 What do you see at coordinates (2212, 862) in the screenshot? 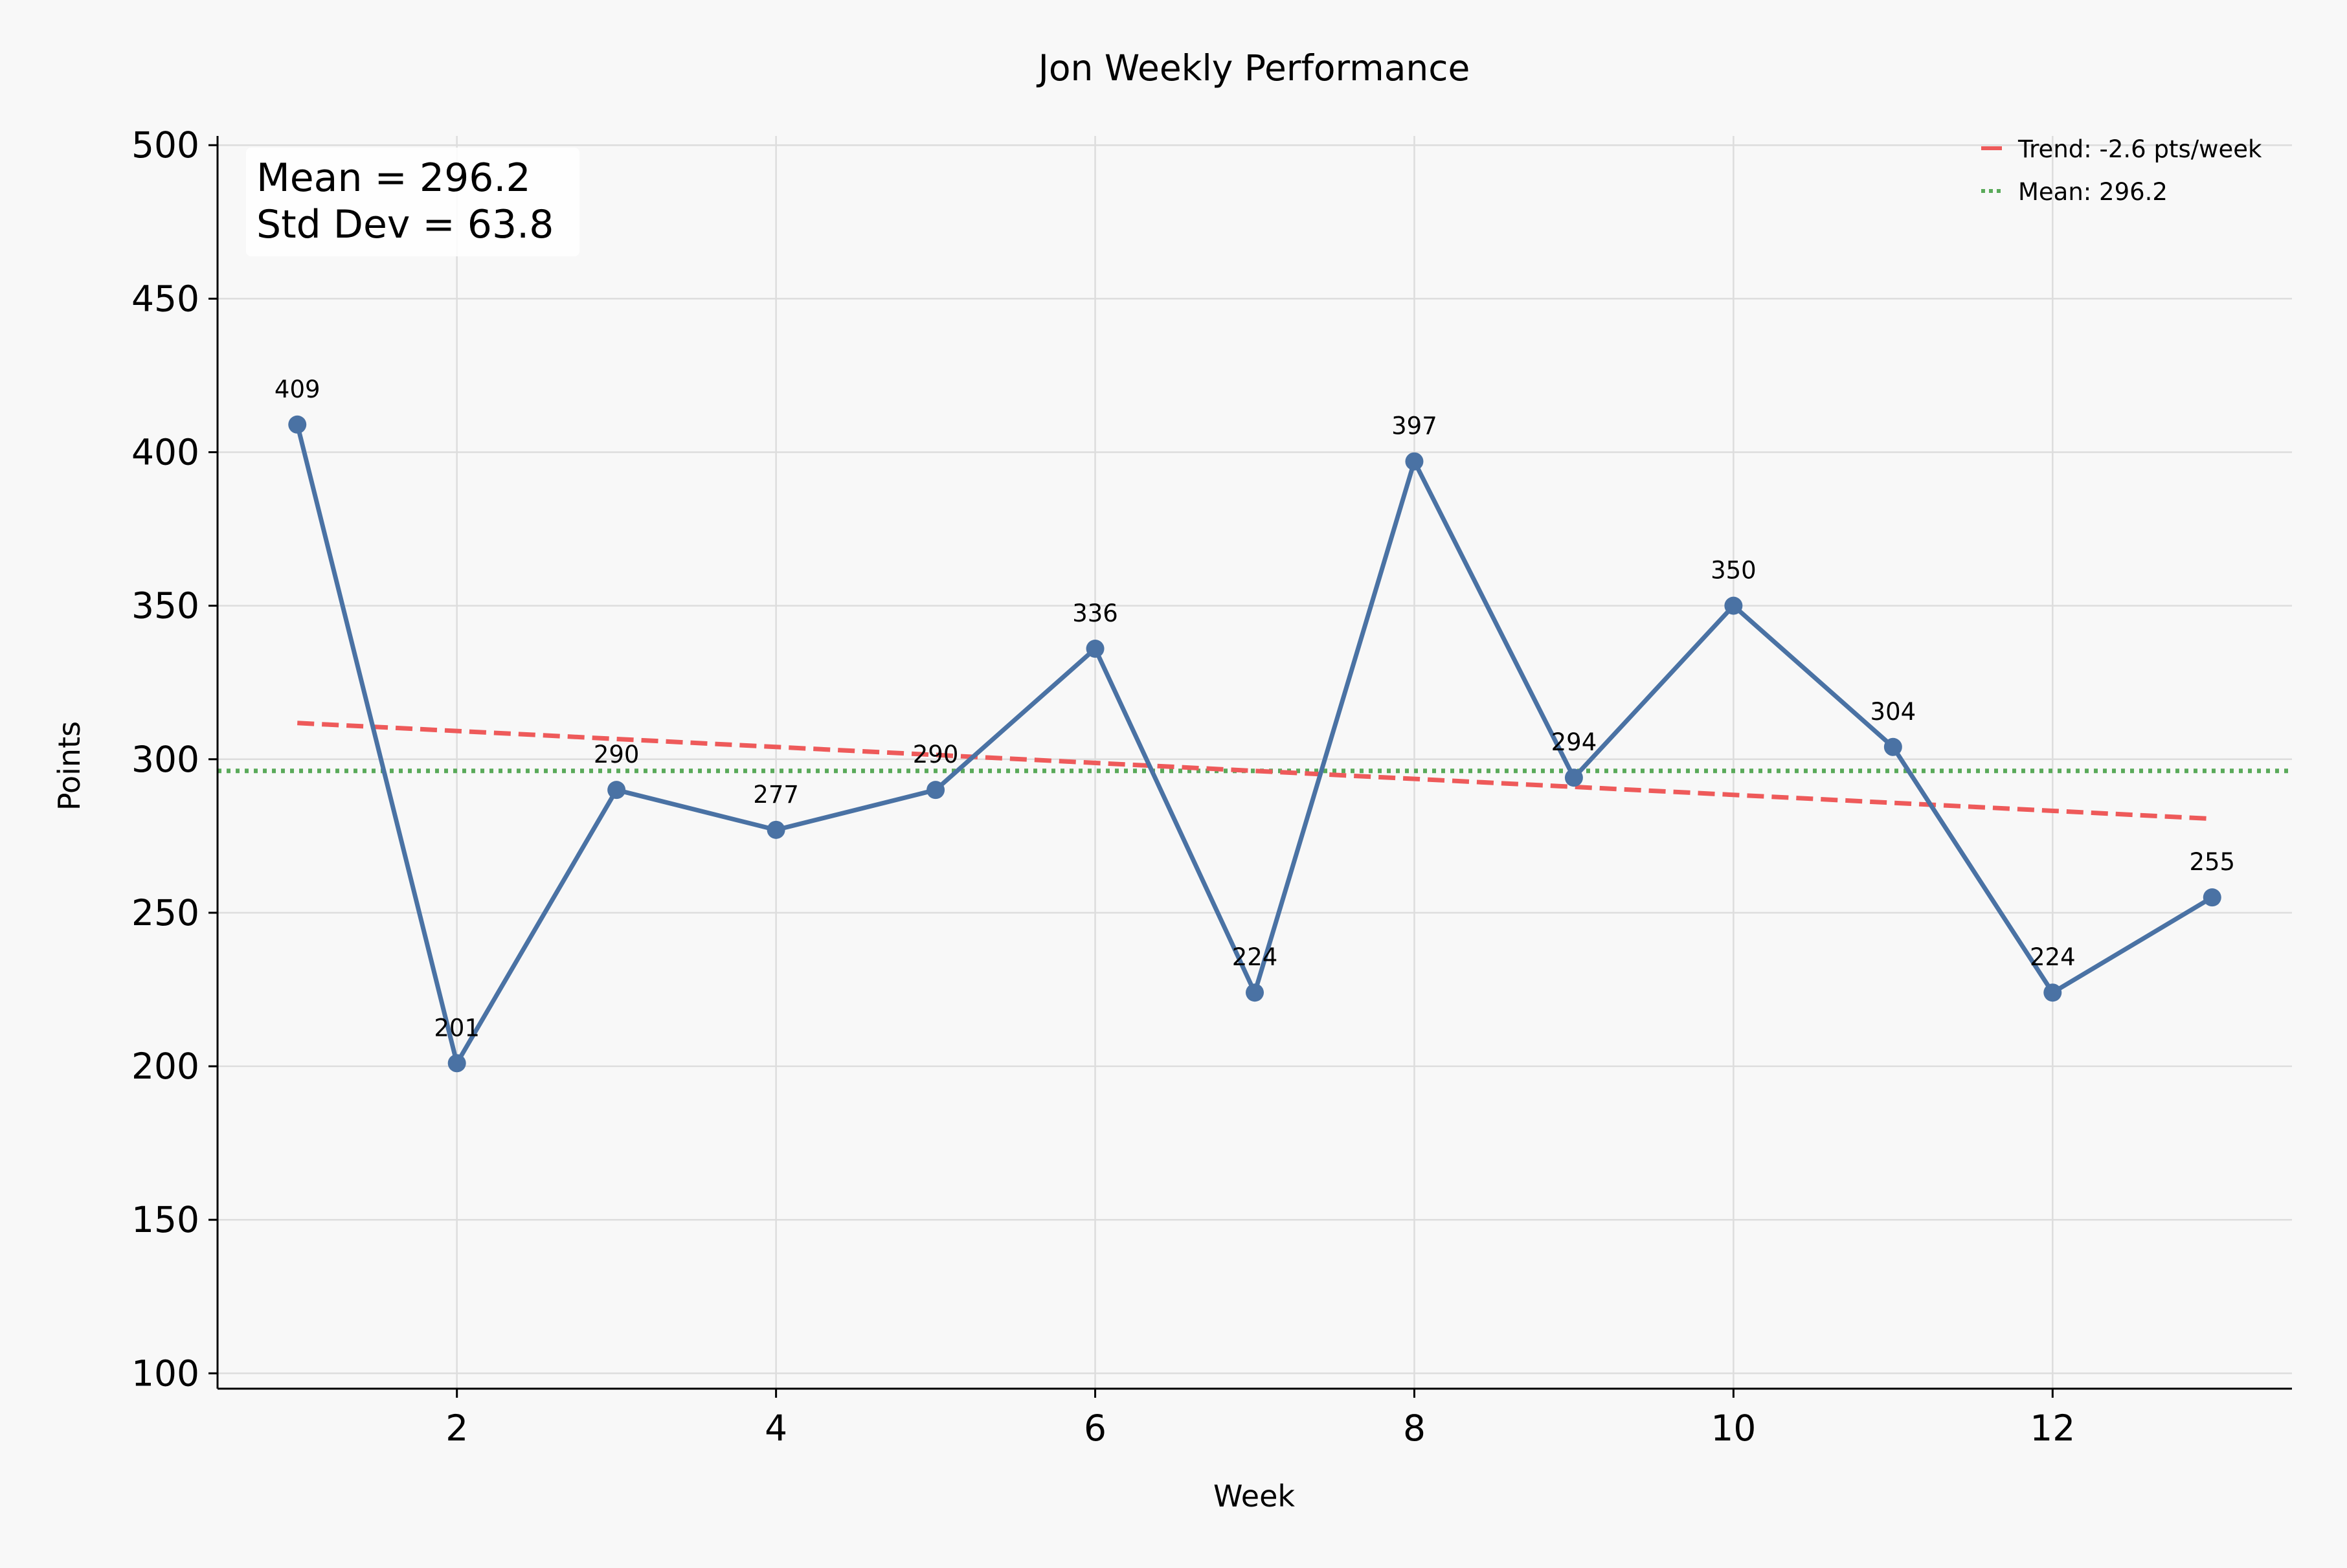
I see `data-label: 255` at bounding box center [2212, 862].